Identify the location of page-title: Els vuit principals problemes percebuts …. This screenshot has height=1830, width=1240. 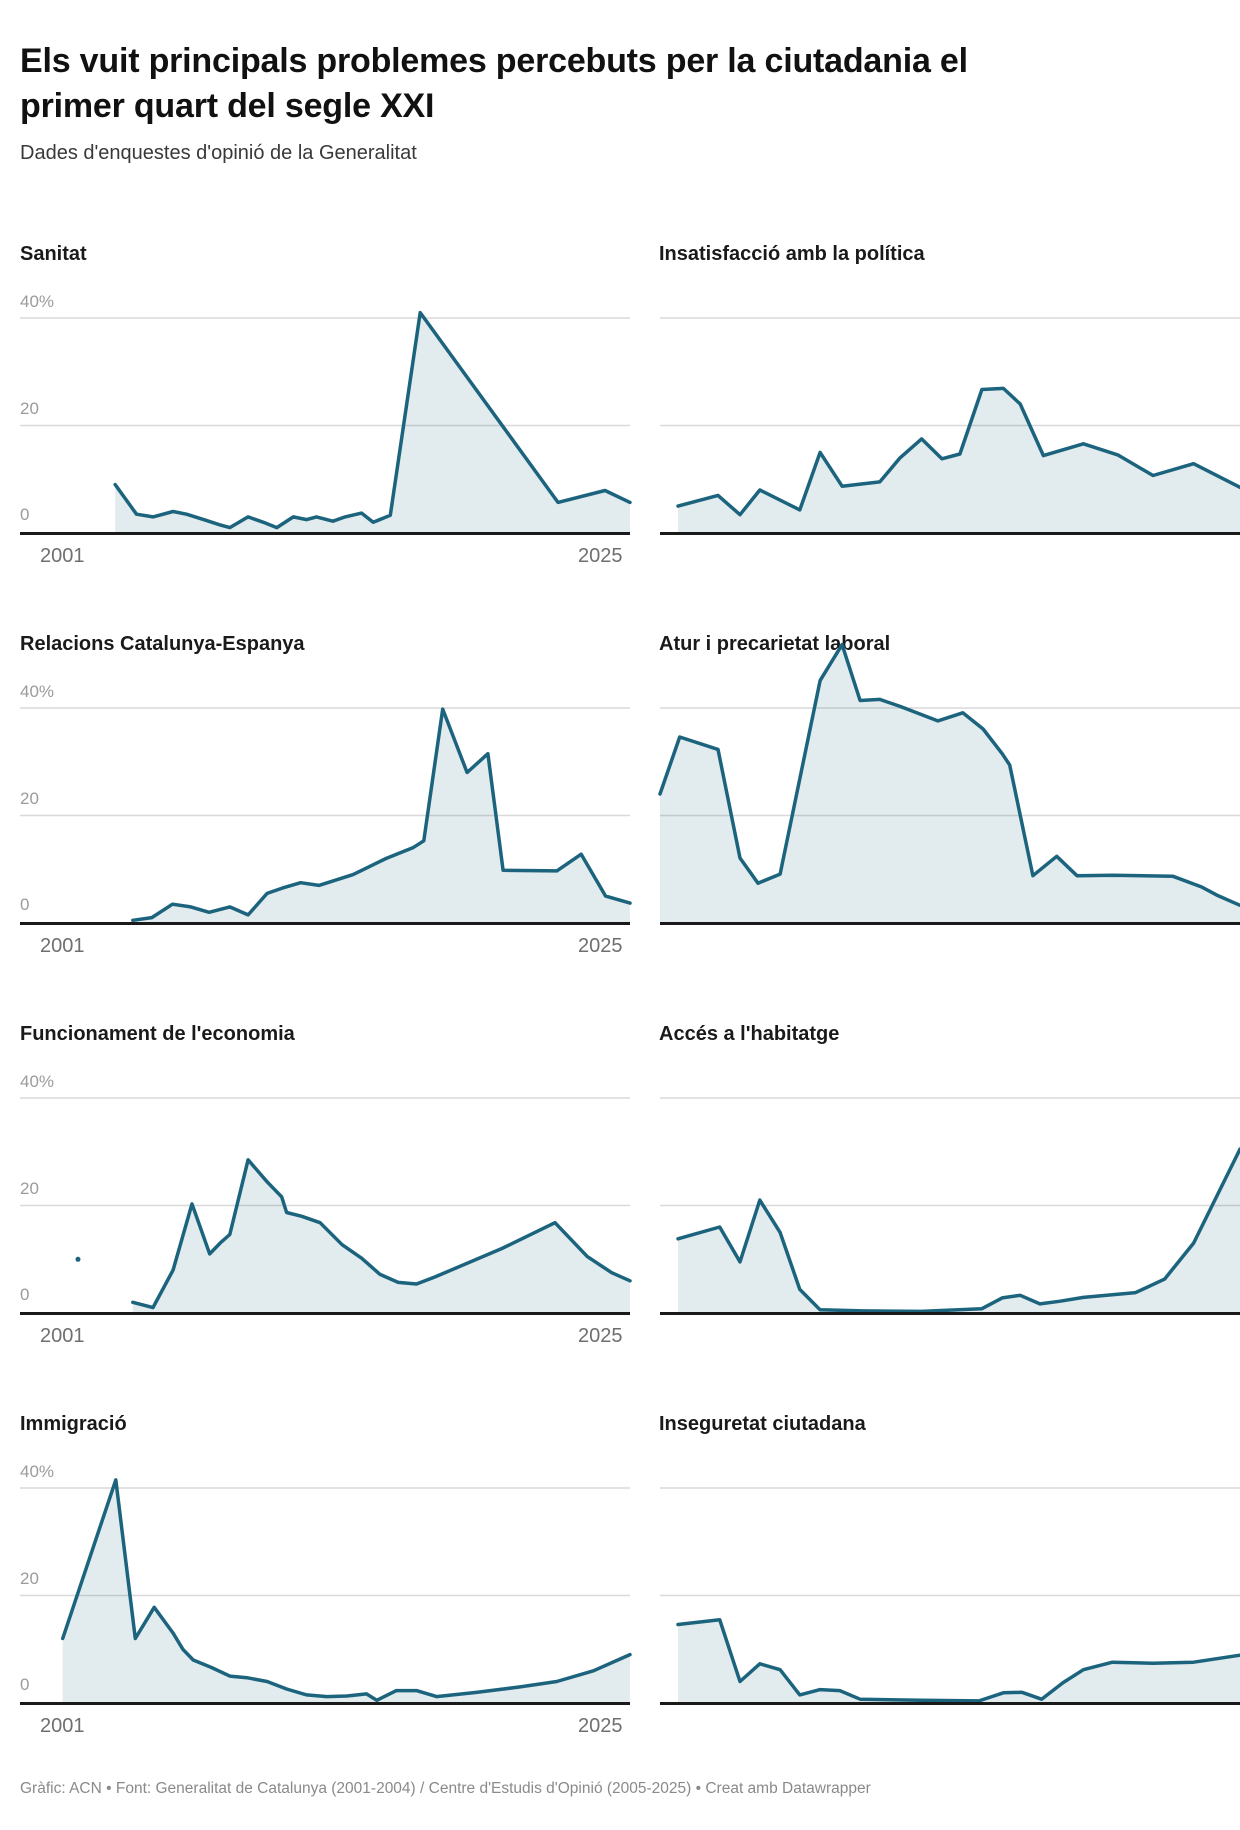
(494, 83).